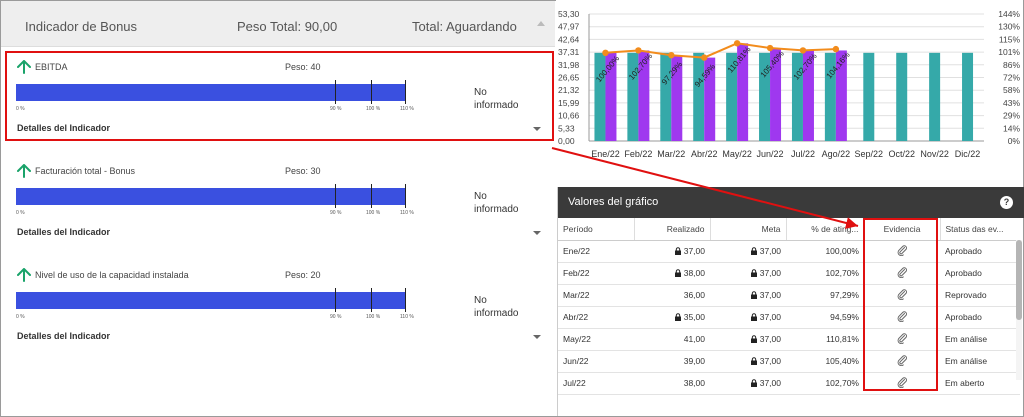 This screenshot has height=417, width=1024. I want to click on y-tick-label: 0,00, so click(566, 141).